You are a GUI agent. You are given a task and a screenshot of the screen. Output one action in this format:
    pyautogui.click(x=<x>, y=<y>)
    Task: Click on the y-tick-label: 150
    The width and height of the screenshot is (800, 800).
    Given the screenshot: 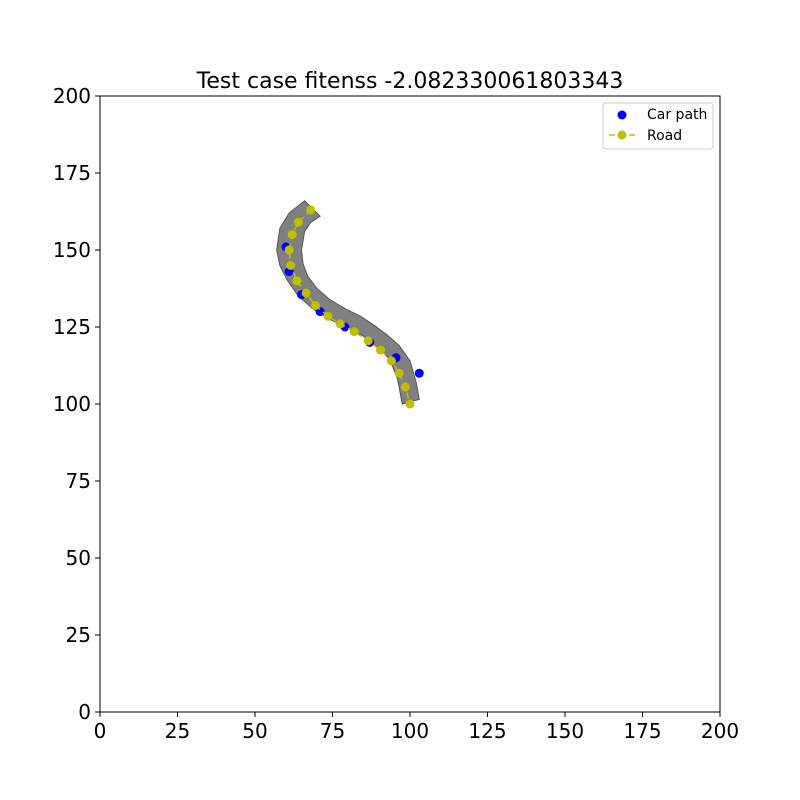 What is the action you would take?
    pyautogui.click(x=72, y=250)
    